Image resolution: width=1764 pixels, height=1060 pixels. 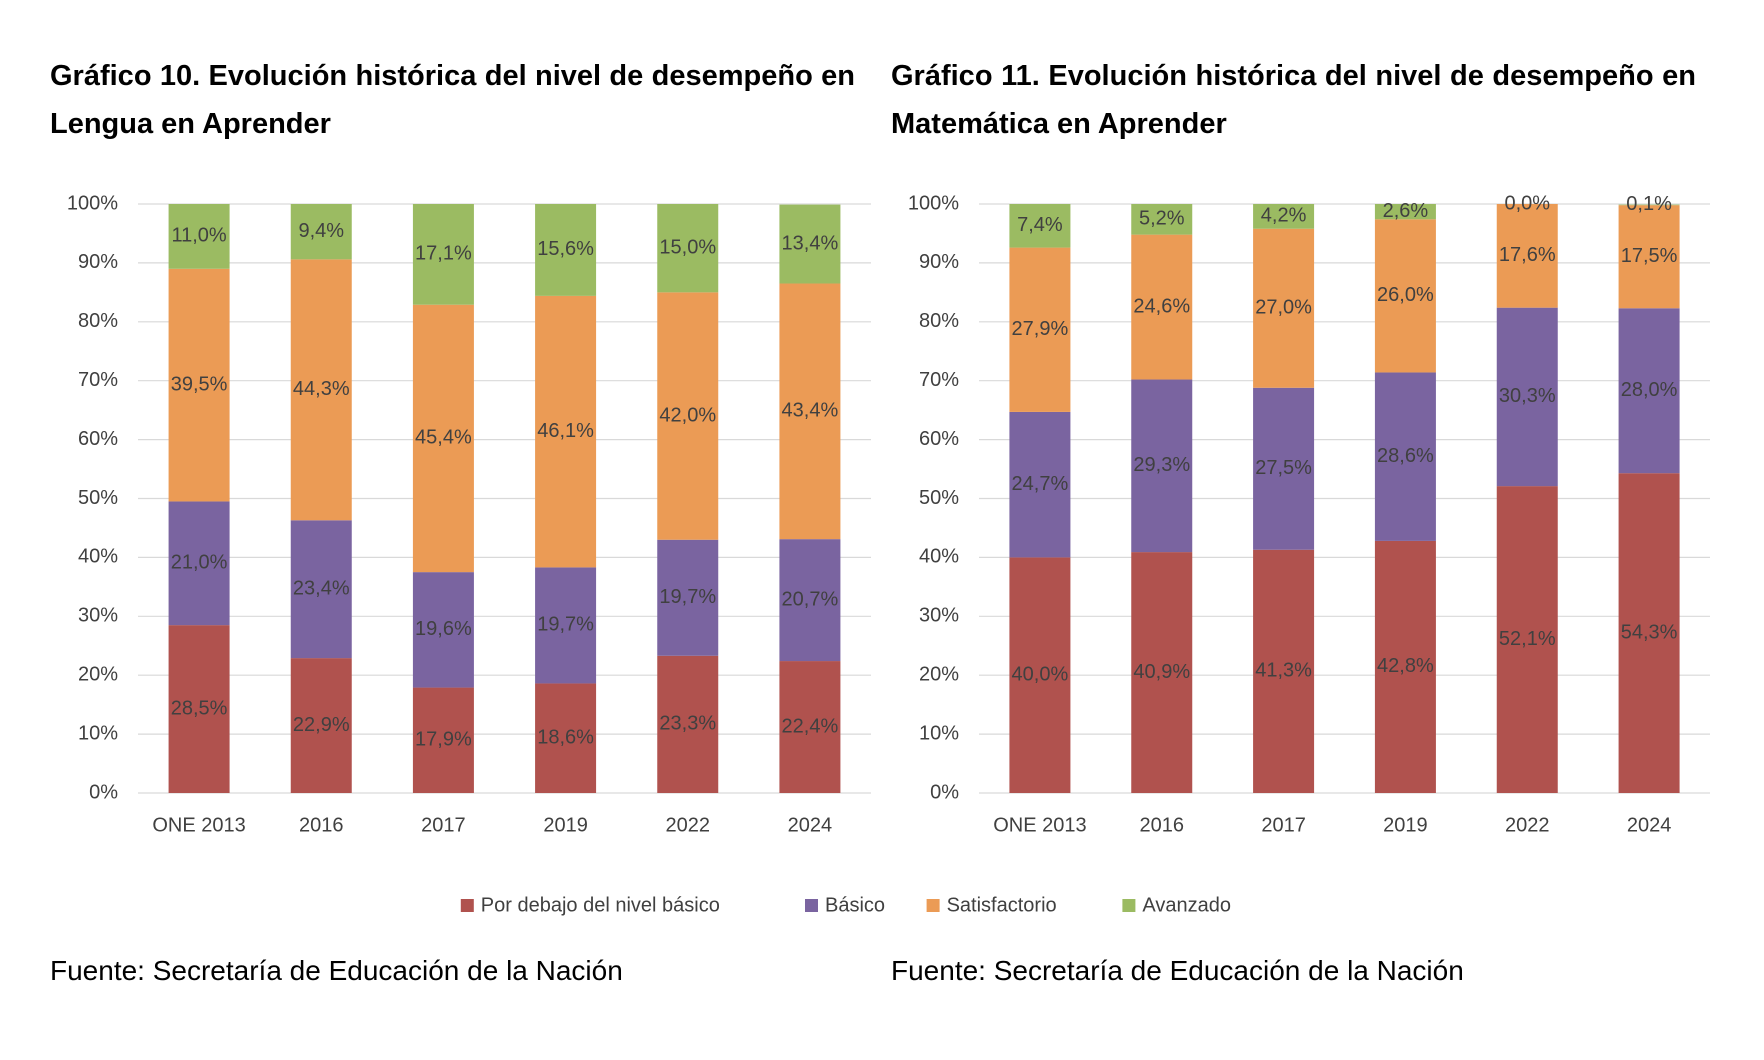 What do you see at coordinates (98, 674) in the screenshot?
I see `y-tick-label: 20%` at bounding box center [98, 674].